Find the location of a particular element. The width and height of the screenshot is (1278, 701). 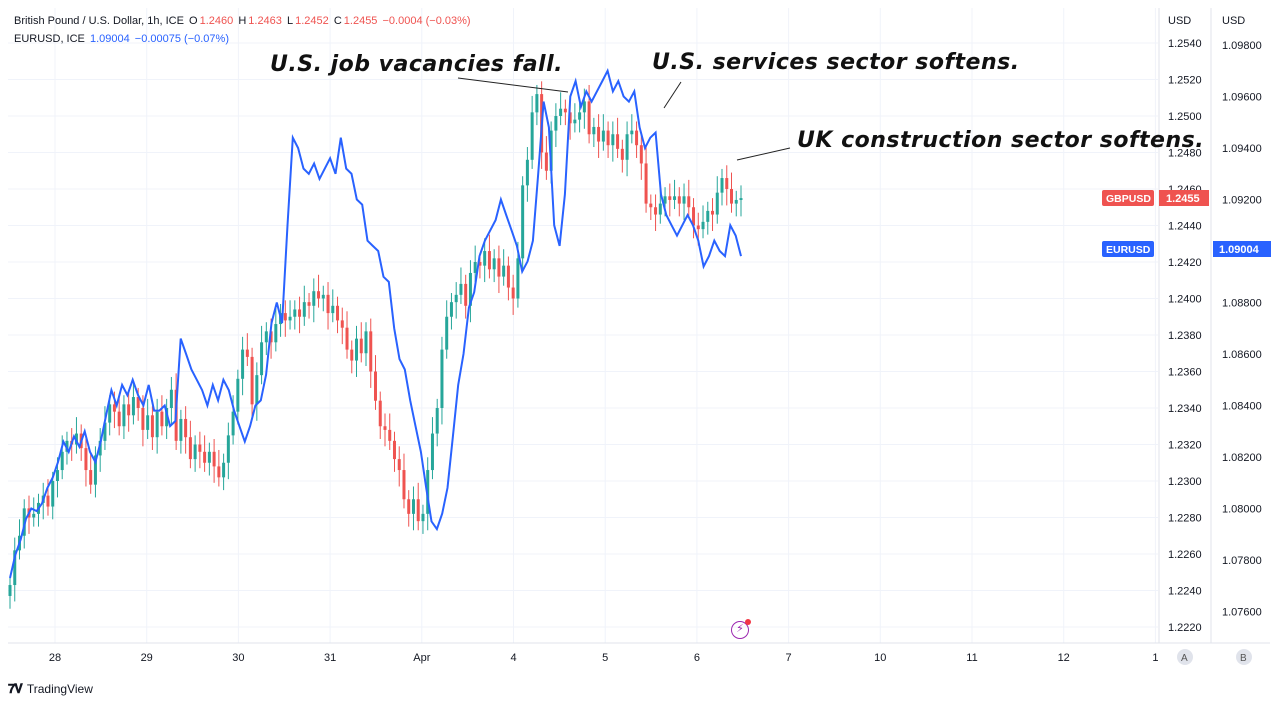

gbpusd-low: 1.2452 is located at coordinates (312, 21).